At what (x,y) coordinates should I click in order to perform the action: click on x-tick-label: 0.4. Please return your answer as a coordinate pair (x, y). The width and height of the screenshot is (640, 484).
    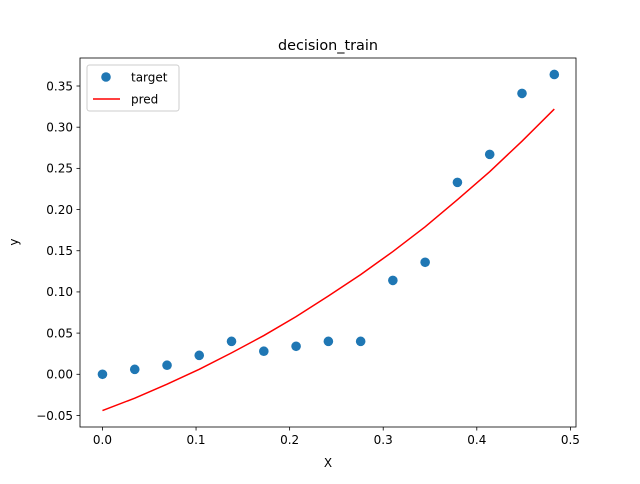
    Looking at the image, I should click on (476, 440).